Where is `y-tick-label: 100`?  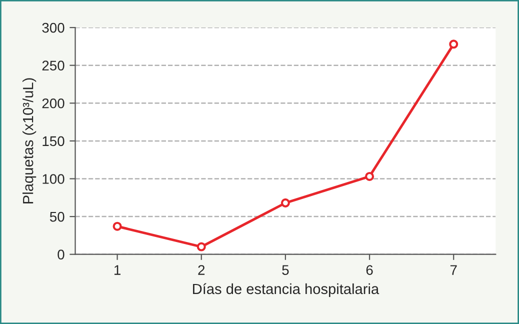
y-tick-label: 100 is located at coordinates (53, 179).